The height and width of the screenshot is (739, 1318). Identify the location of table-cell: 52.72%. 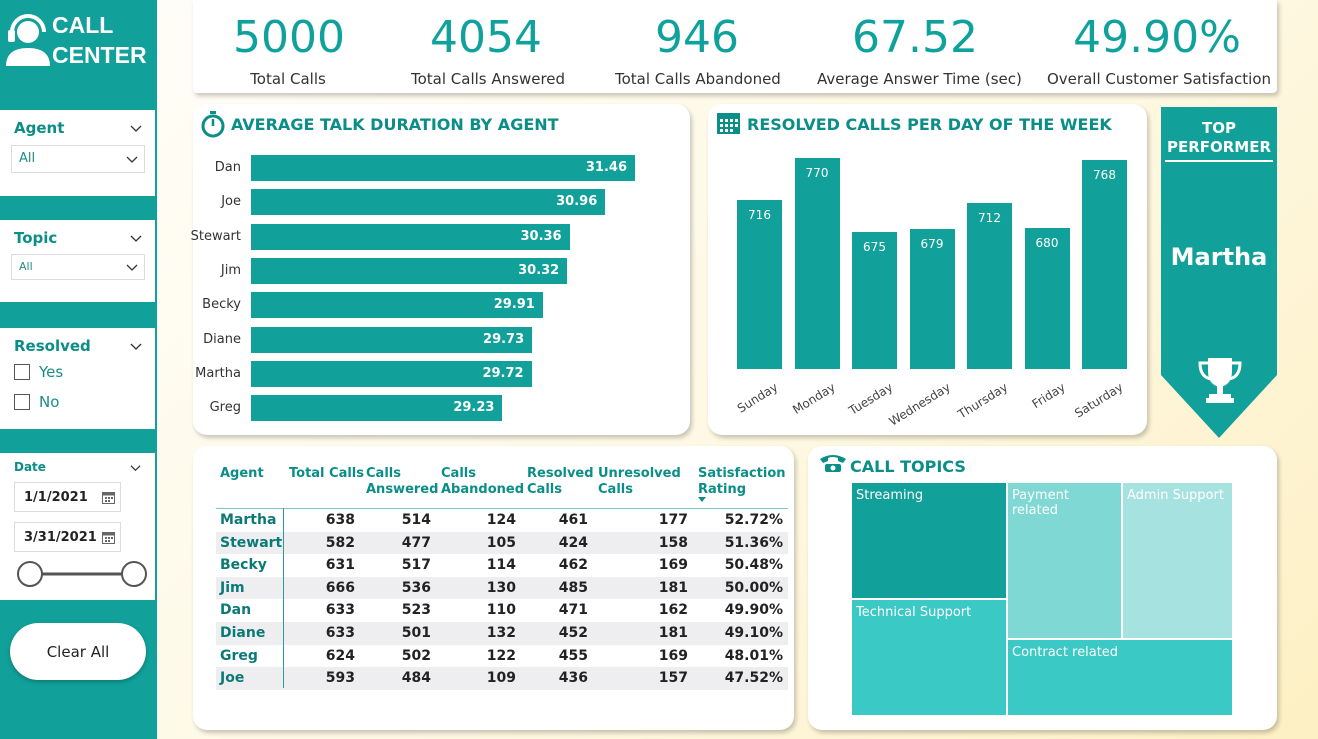
(754, 520).